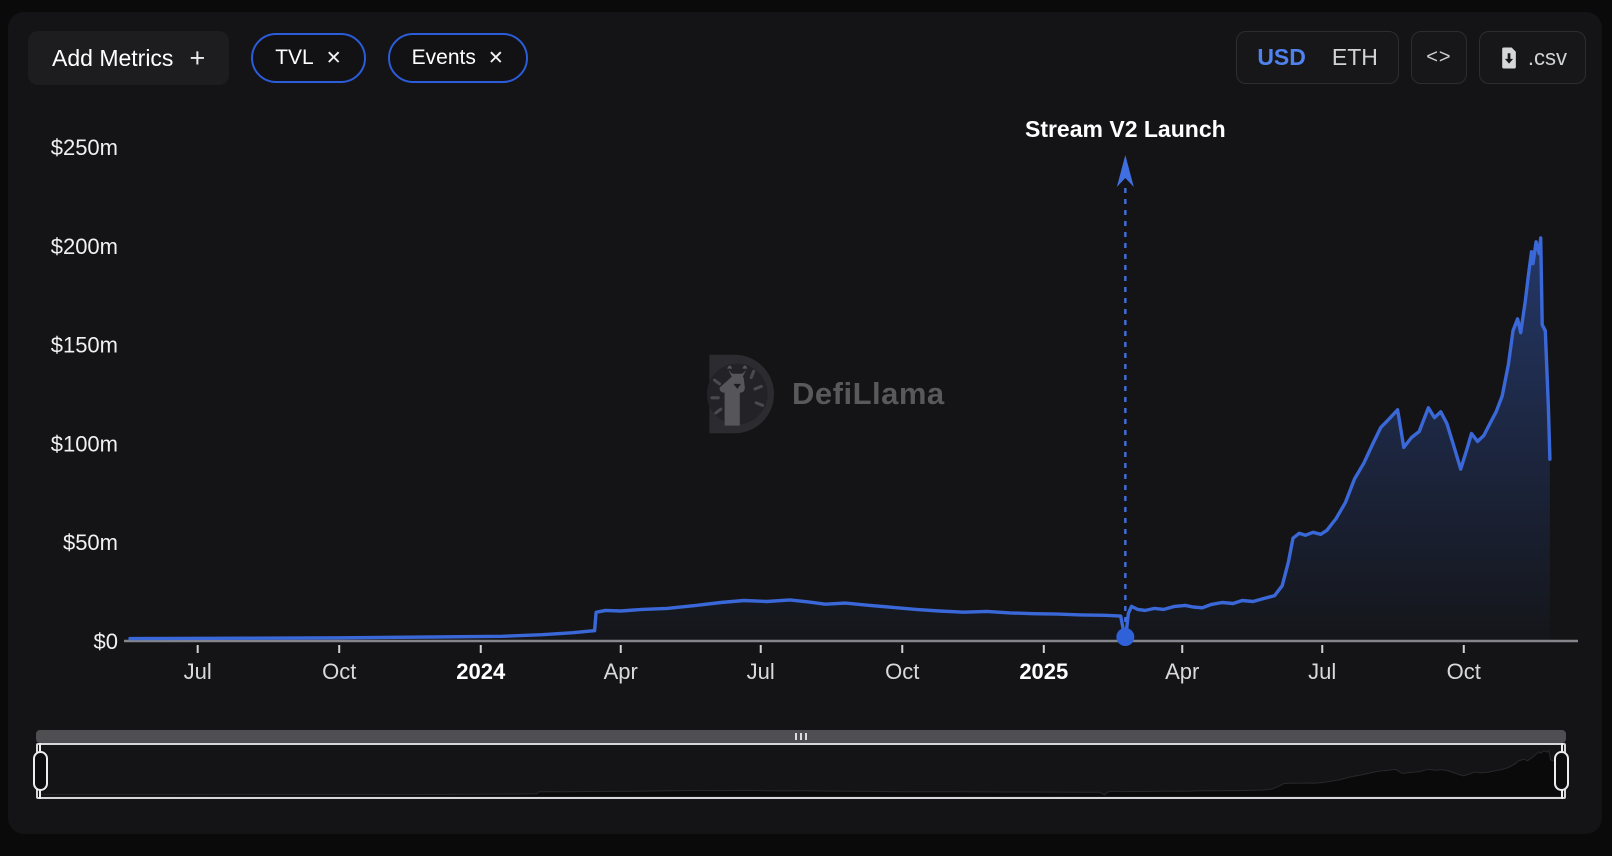  I want to click on header-left: Add Metrics + TVL ✕ Events ✕, so click(278, 58).